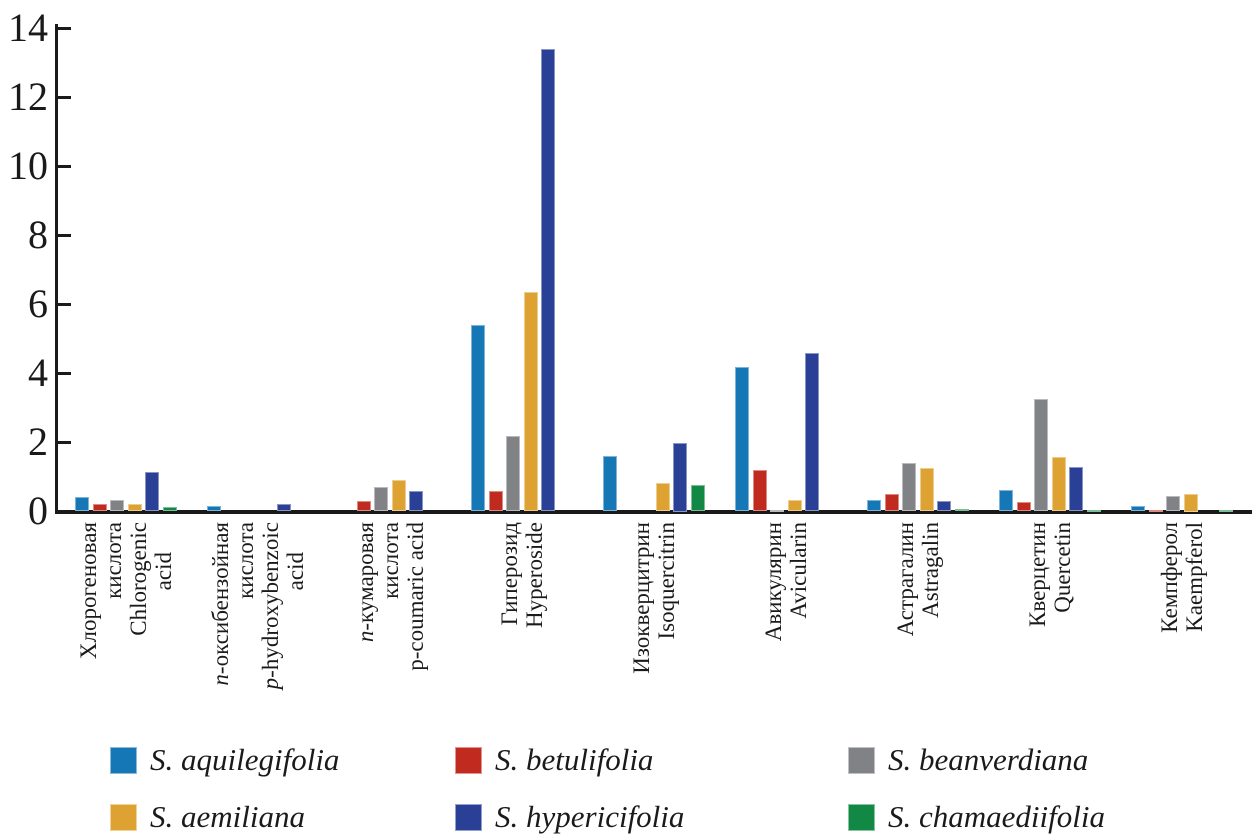  Describe the element at coordinates (1037, 574) in the screenshot. I see `x-category-label-line: Кверцетин` at that location.